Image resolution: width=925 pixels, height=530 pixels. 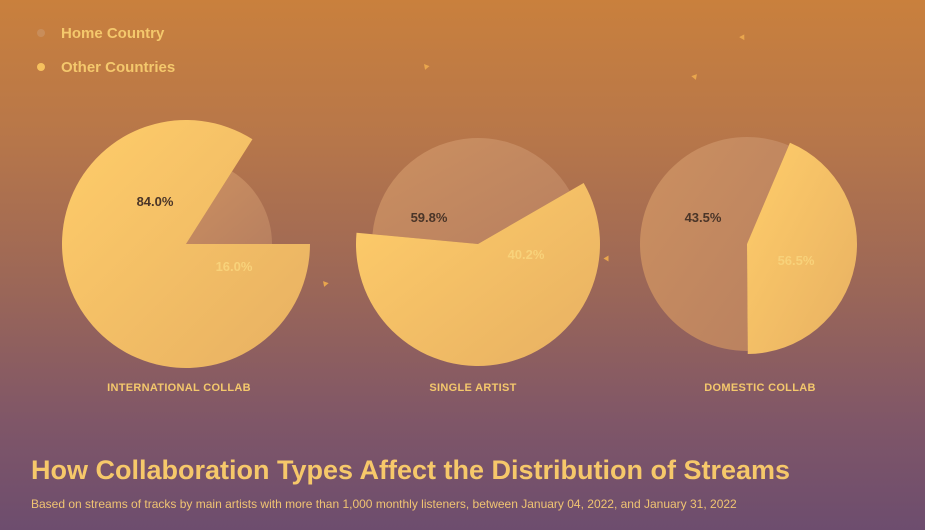 What do you see at coordinates (429, 217) in the screenshot?
I see `slice-label-other-countries: 59.8%` at bounding box center [429, 217].